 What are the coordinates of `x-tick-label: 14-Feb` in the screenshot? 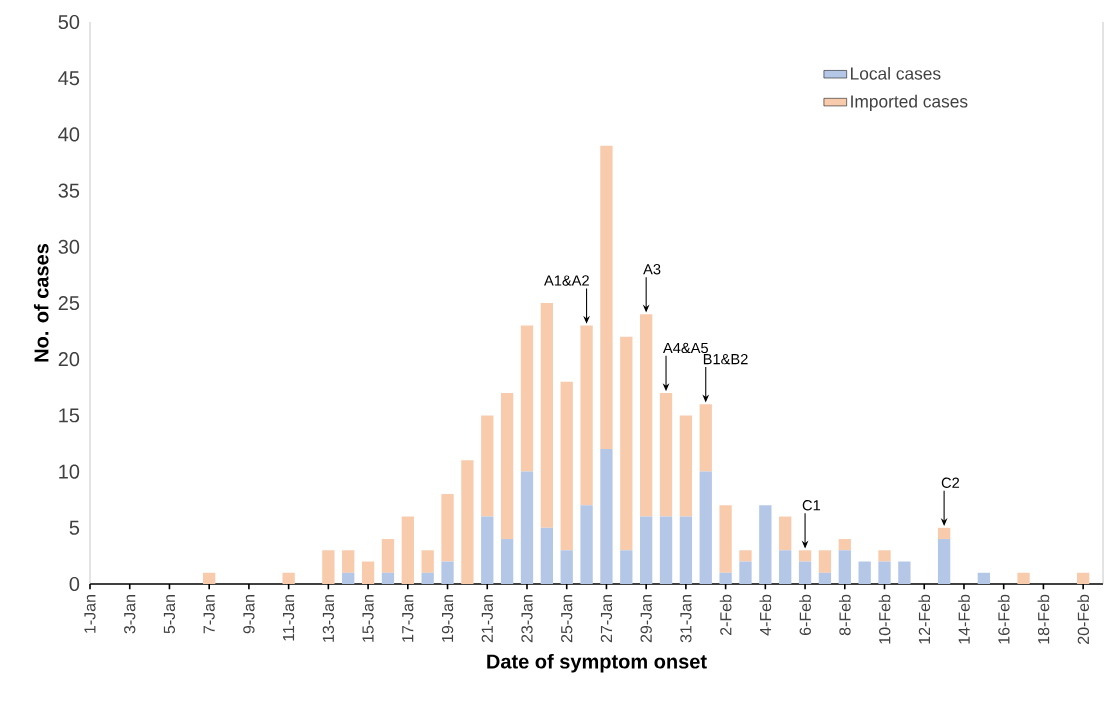 It's located at (964, 619).